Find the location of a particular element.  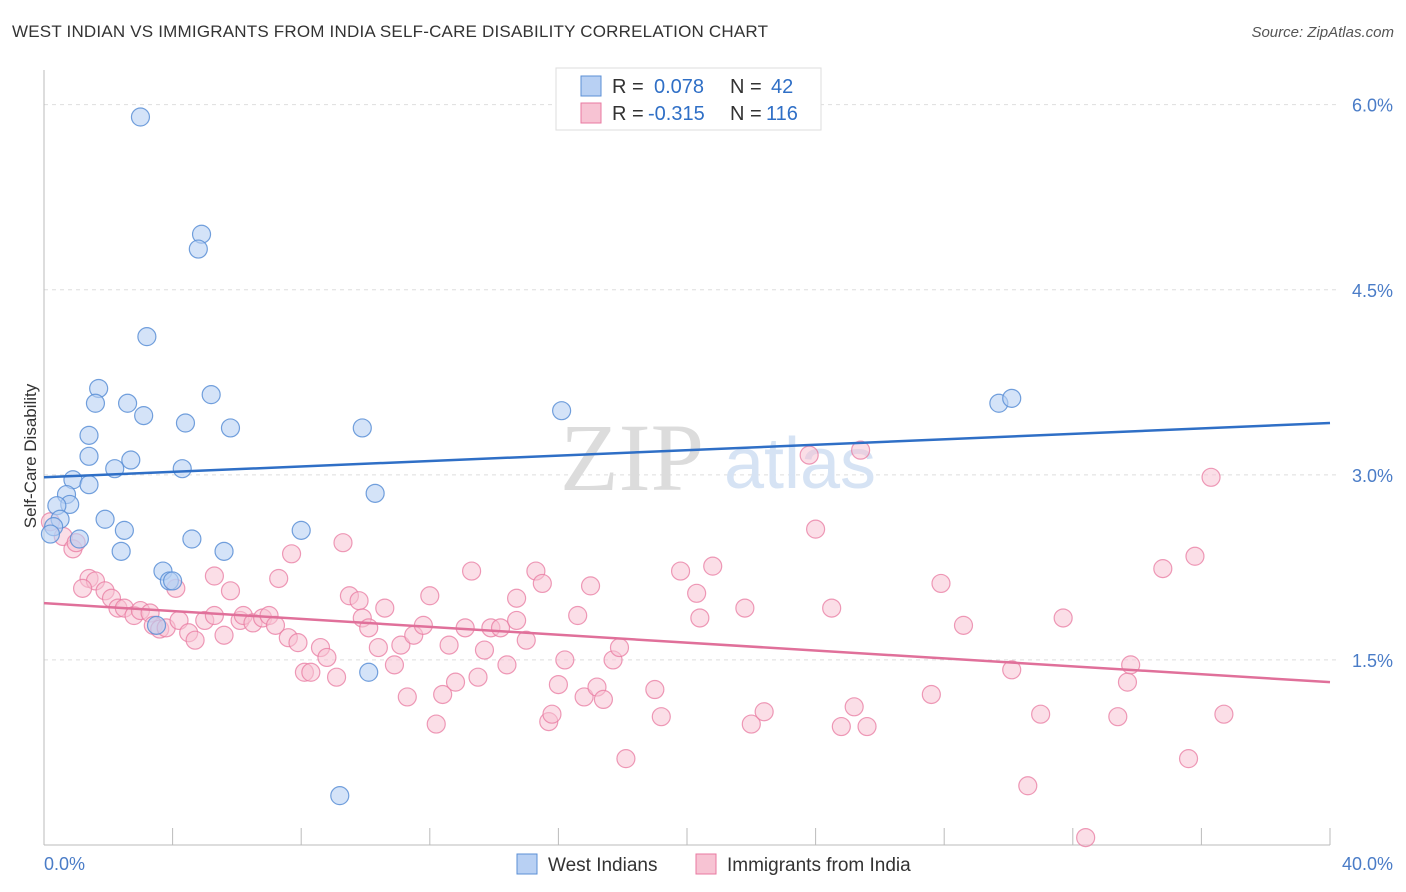

bottom-legend-immigrants-from-india: Immigrants from India is located at coordinates (819, 865).